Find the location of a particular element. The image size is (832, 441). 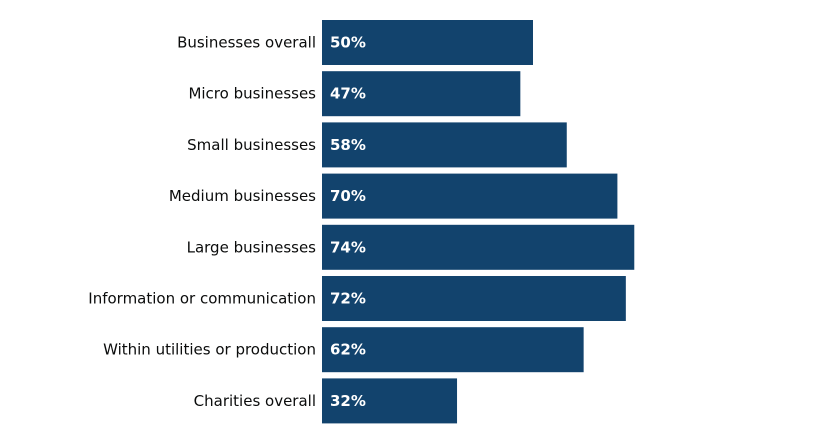

category-label: Small businesses is located at coordinates (251, 145).